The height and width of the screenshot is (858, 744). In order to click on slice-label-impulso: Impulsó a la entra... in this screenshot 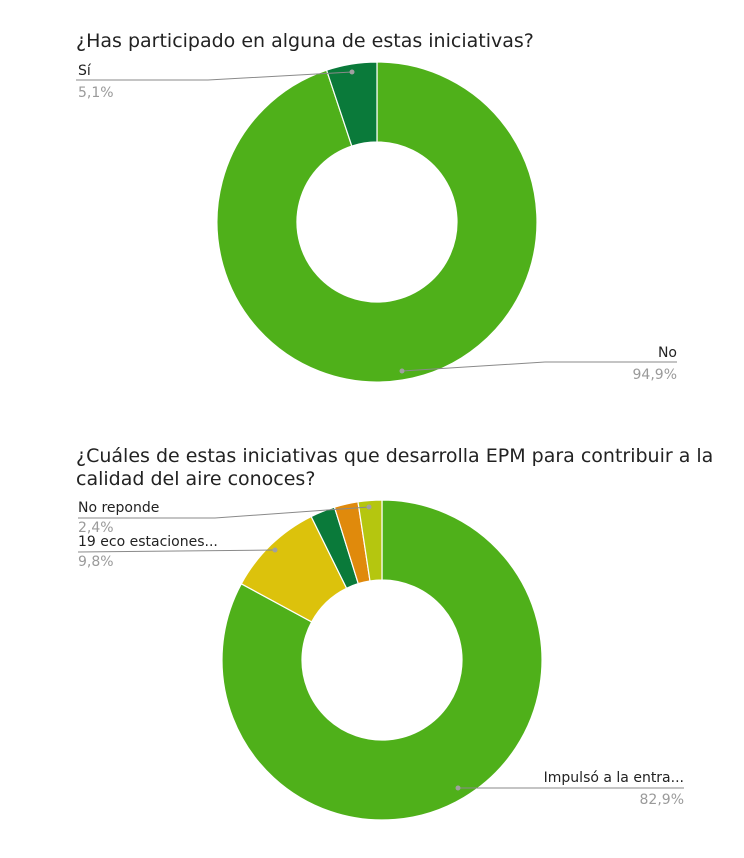, I will do `click(614, 778)`.